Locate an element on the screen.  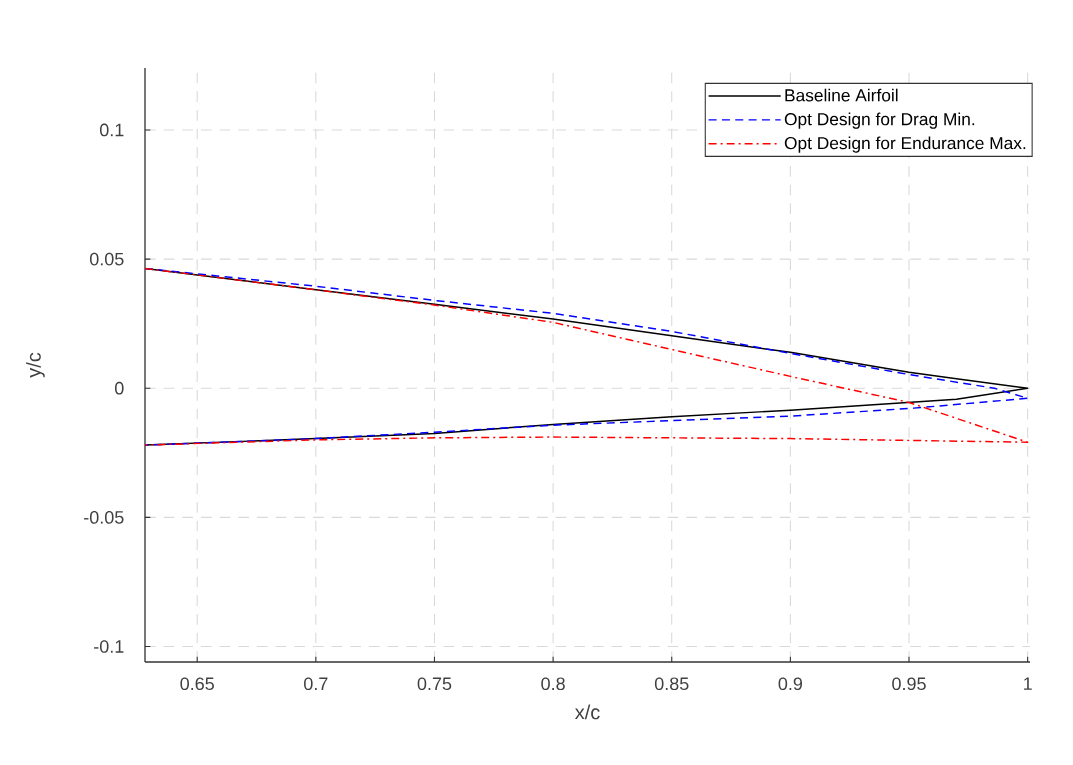
x-tick-label: 0.9 is located at coordinates (790, 684).